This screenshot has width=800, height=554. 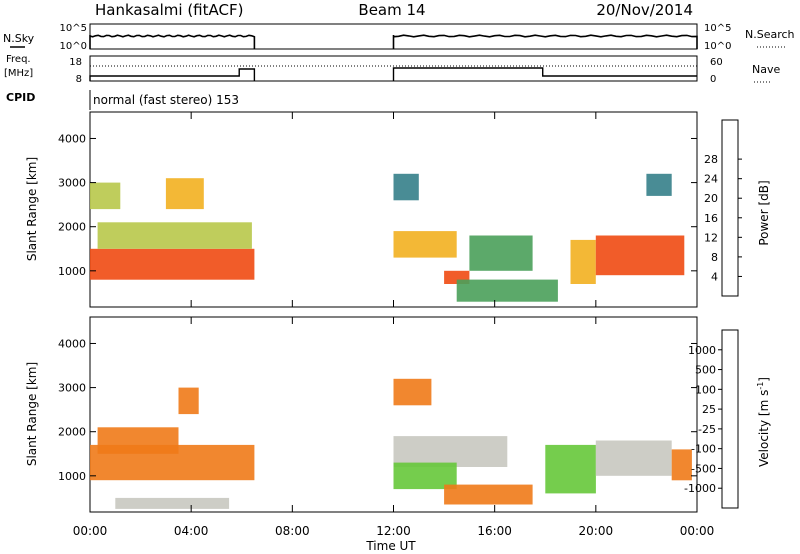 What do you see at coordinates (20, 97) in the screenshot?
I see `cpid-label: CPID` at bounding box center [20, 97].